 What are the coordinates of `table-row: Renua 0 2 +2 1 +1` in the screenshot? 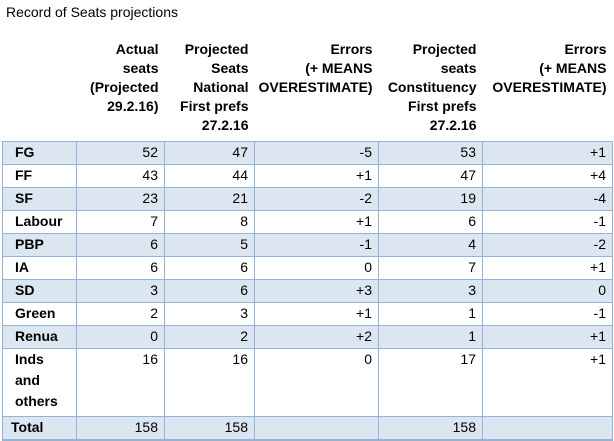 It's located at (307, 337).